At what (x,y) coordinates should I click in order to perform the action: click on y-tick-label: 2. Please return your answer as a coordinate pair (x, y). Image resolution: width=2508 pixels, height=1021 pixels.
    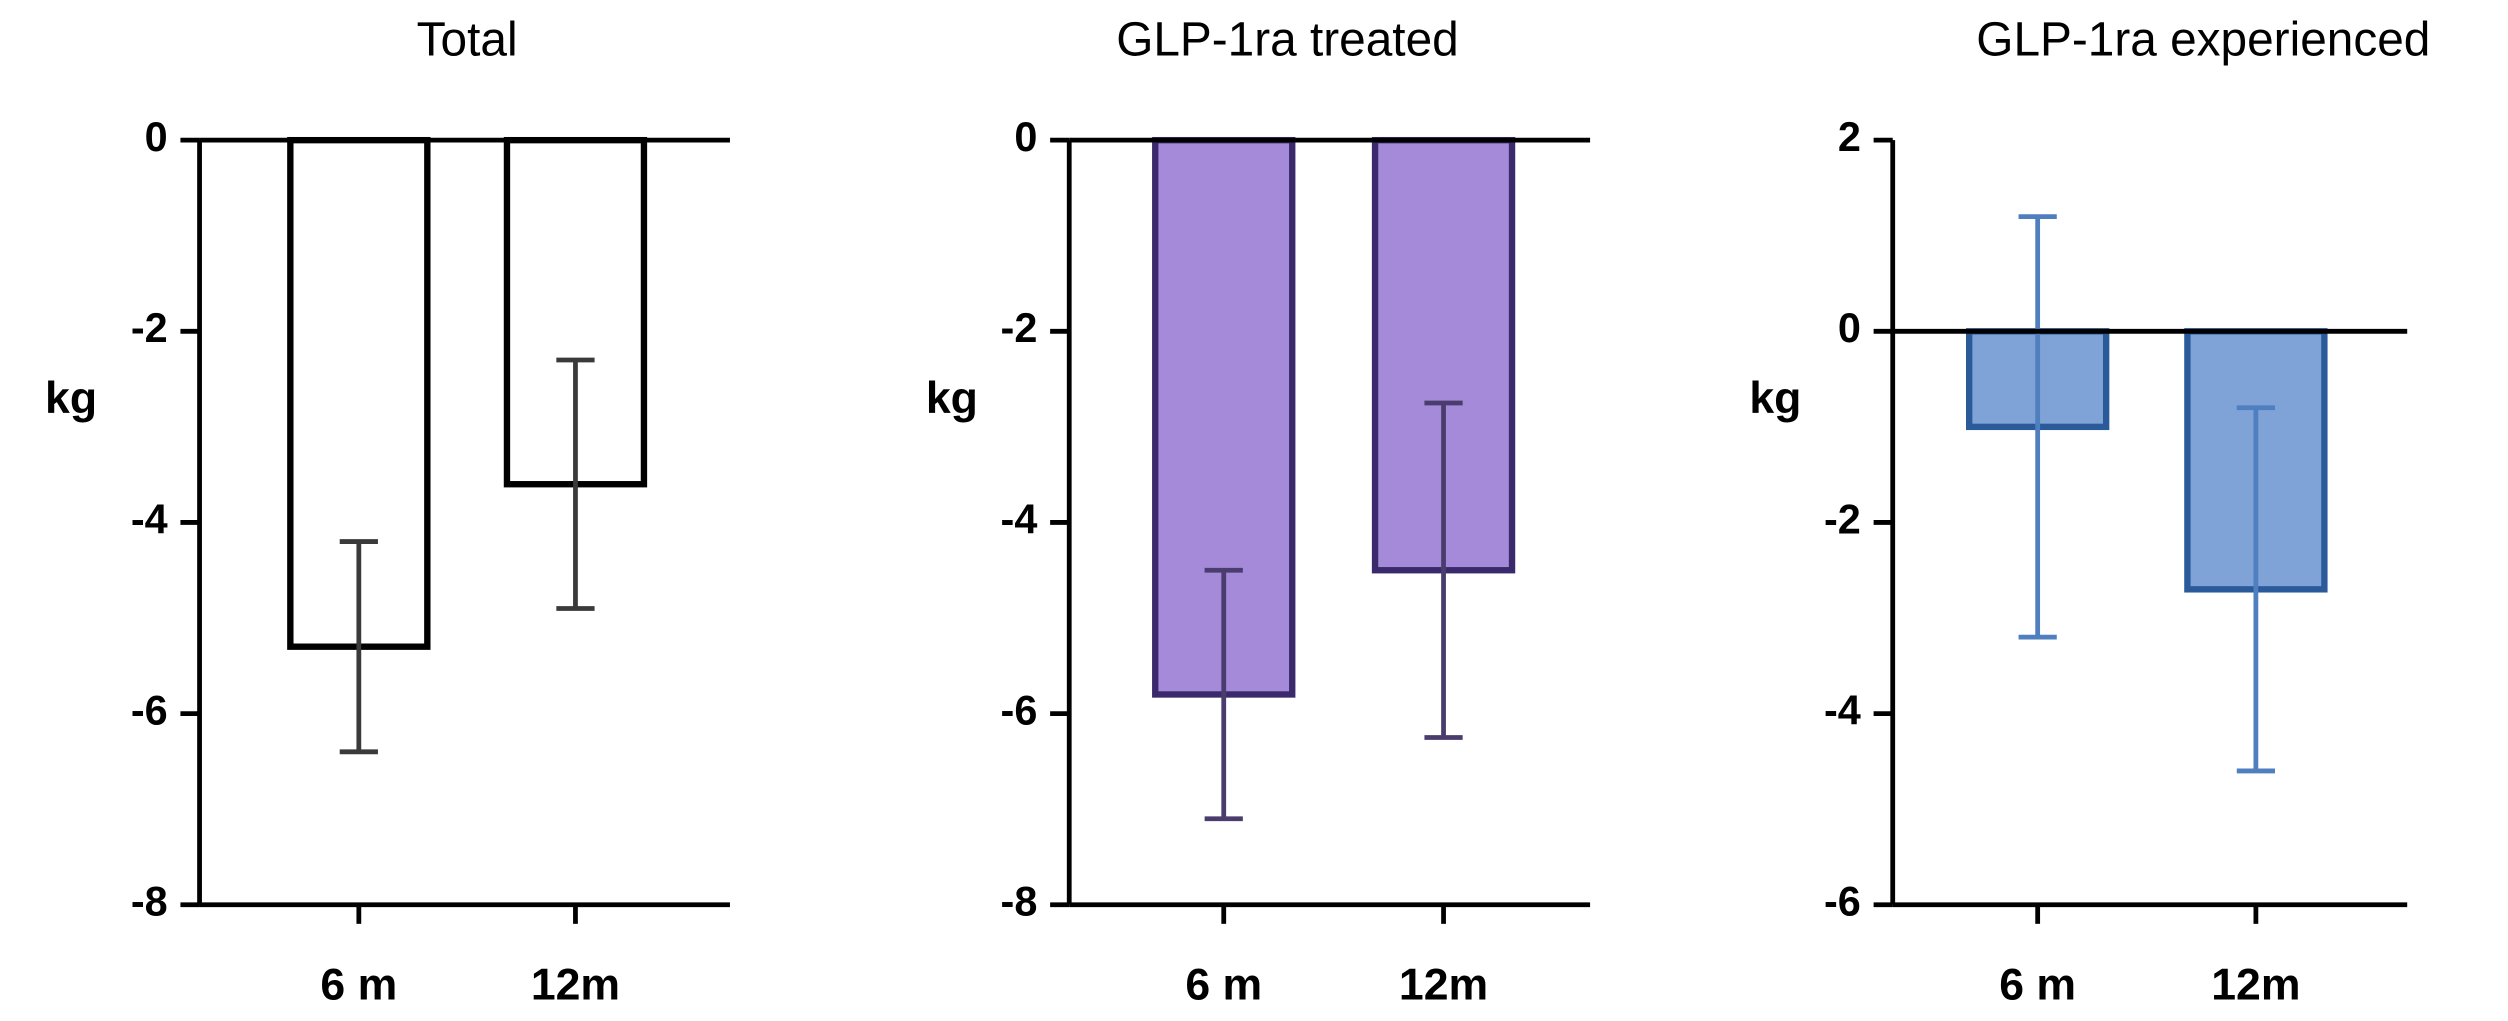
    Looking at the image, I should click on (1849, 137).